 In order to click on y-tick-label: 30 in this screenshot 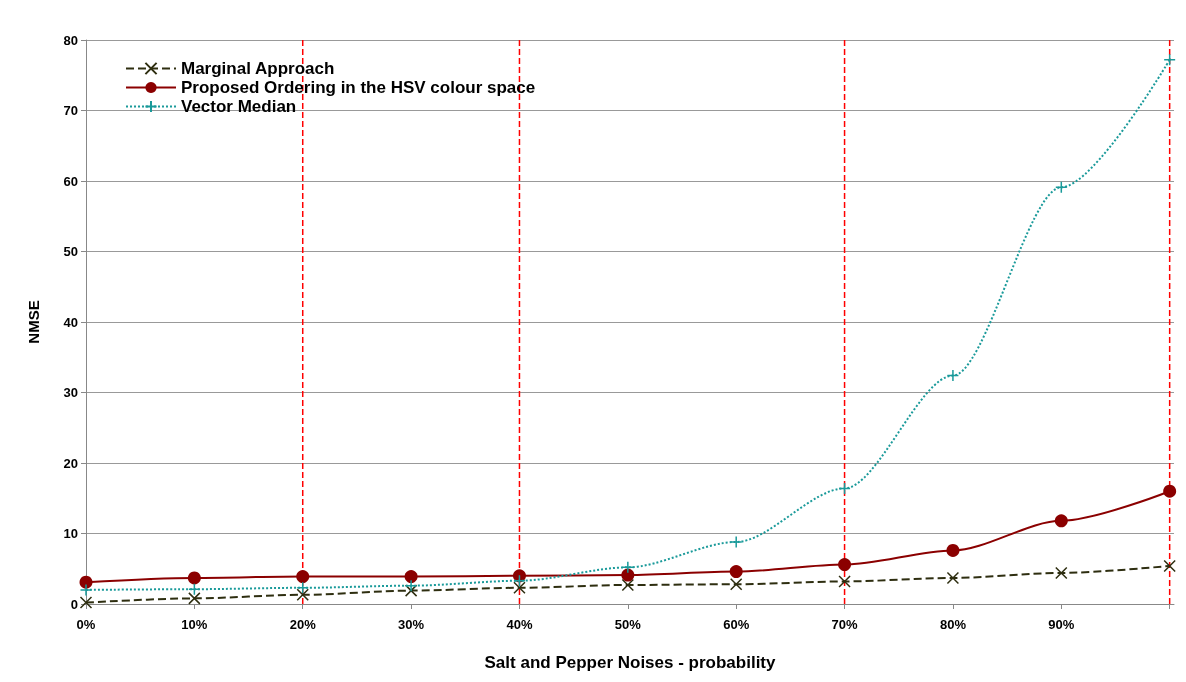, I will do `click(70, 392)`.